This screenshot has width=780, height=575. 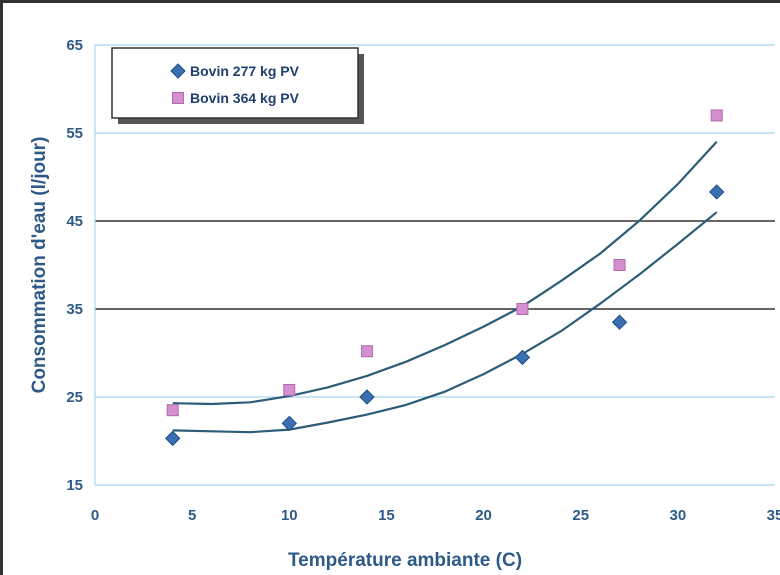 What do you see at coordinates (773, 515) in the screenshot?
I see `x-tick-label: 35` at bounding box center [773, 515].